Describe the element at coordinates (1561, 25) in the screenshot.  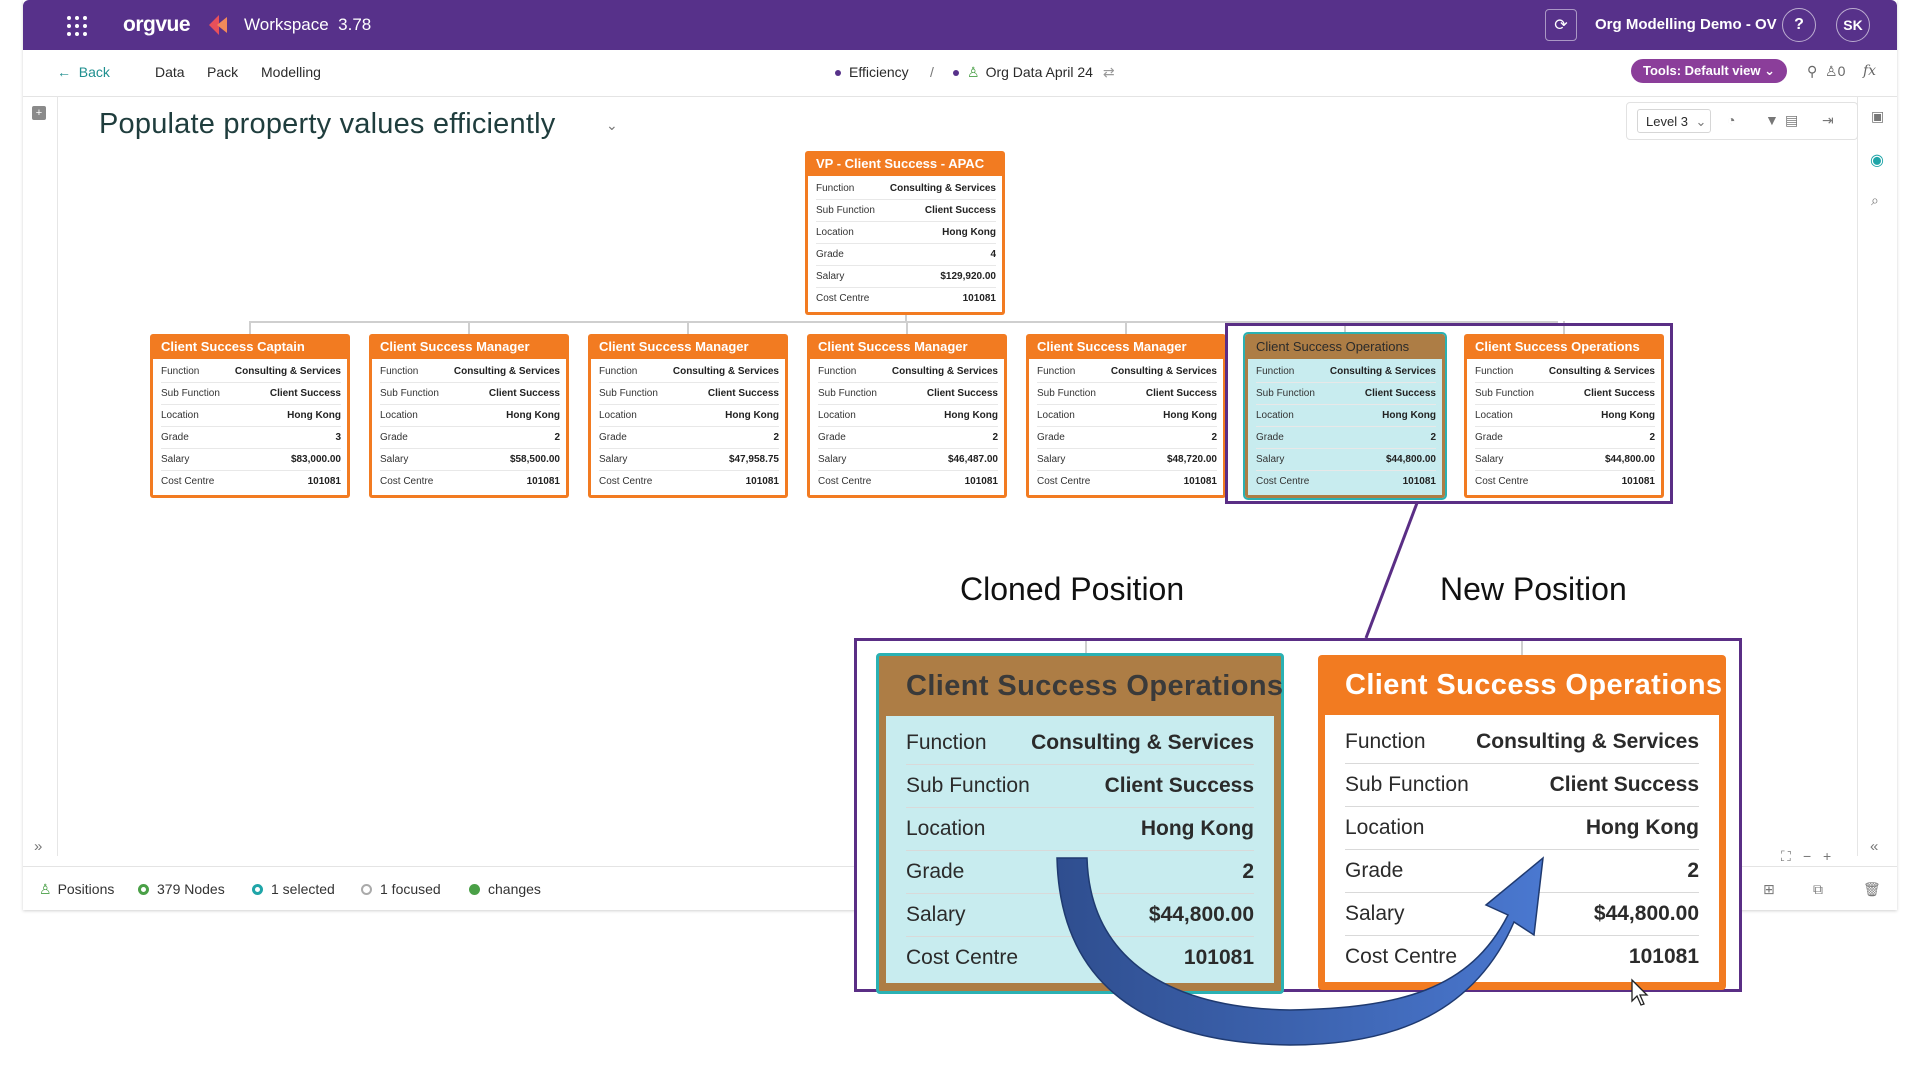
I see `refresh-button: ⟳` at that location.